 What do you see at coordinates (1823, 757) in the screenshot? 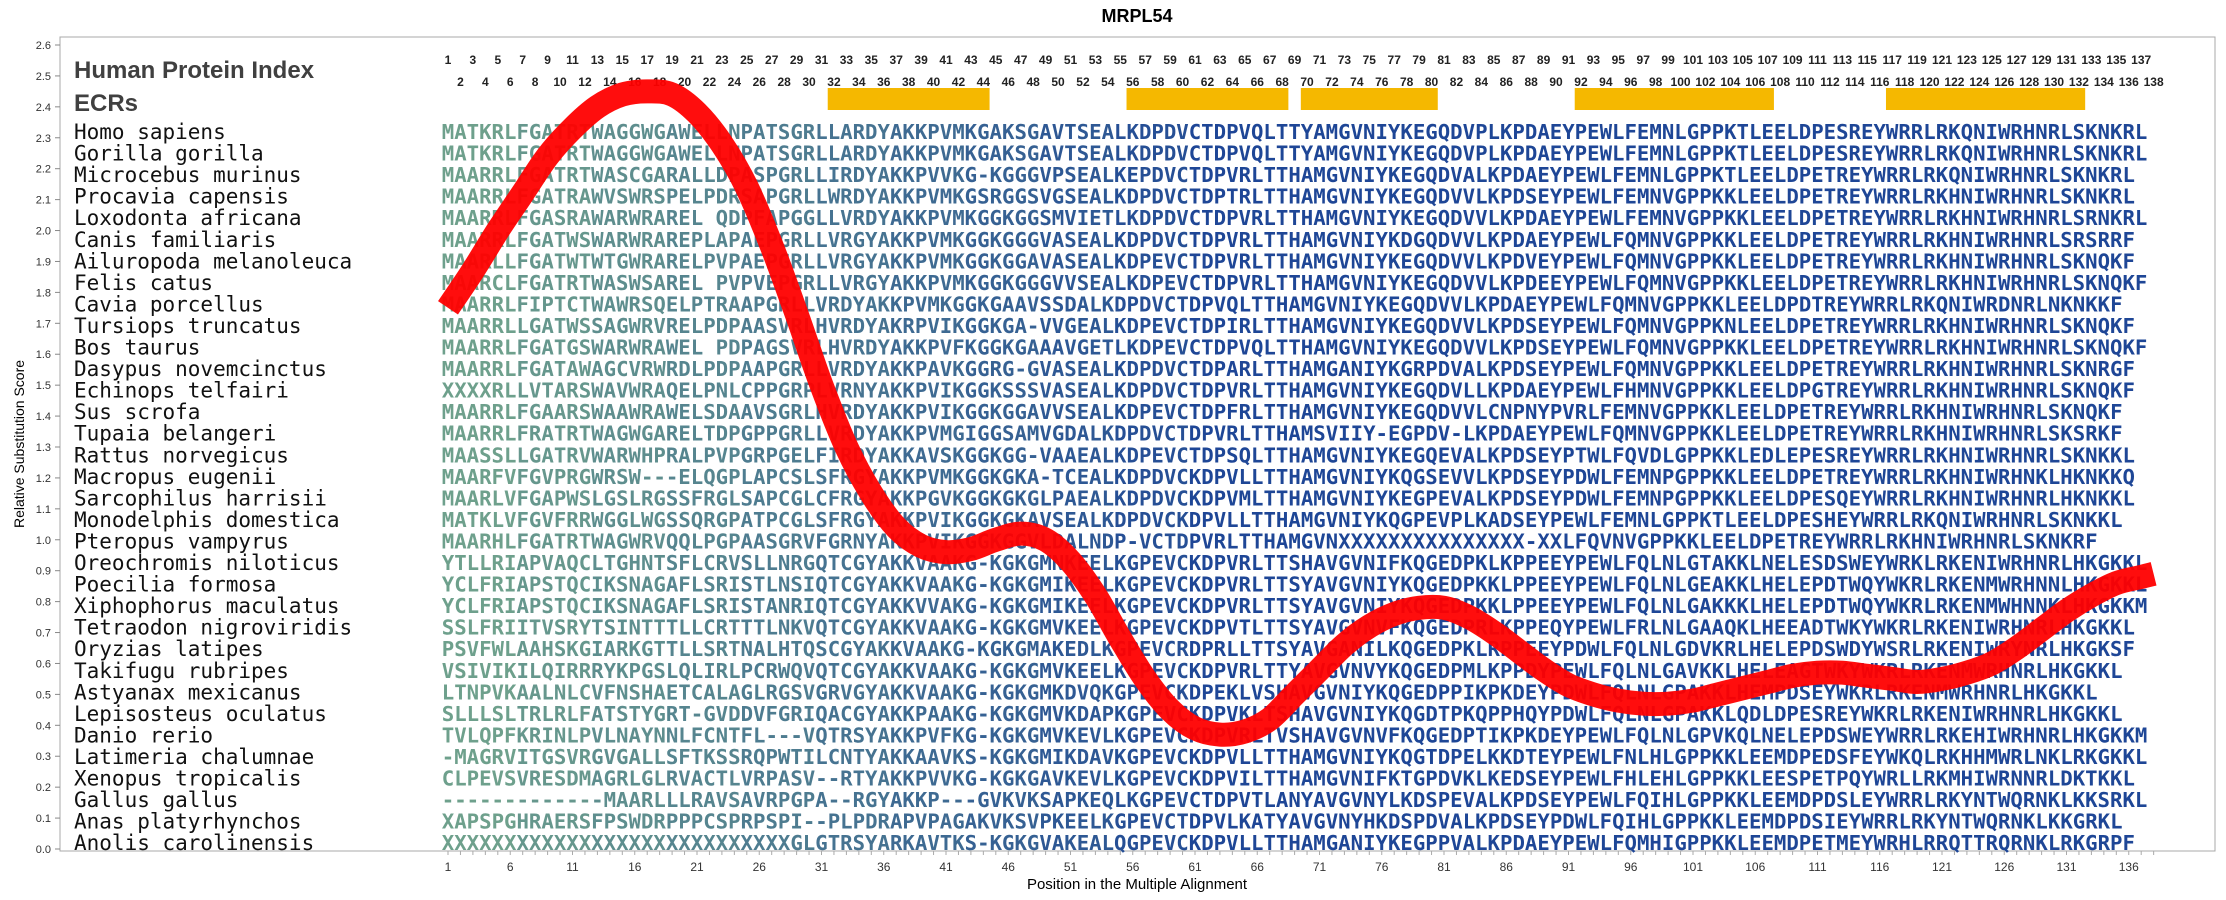
I see `sequence-chunk: DPEDSF` at bounding box center [1823, 757].